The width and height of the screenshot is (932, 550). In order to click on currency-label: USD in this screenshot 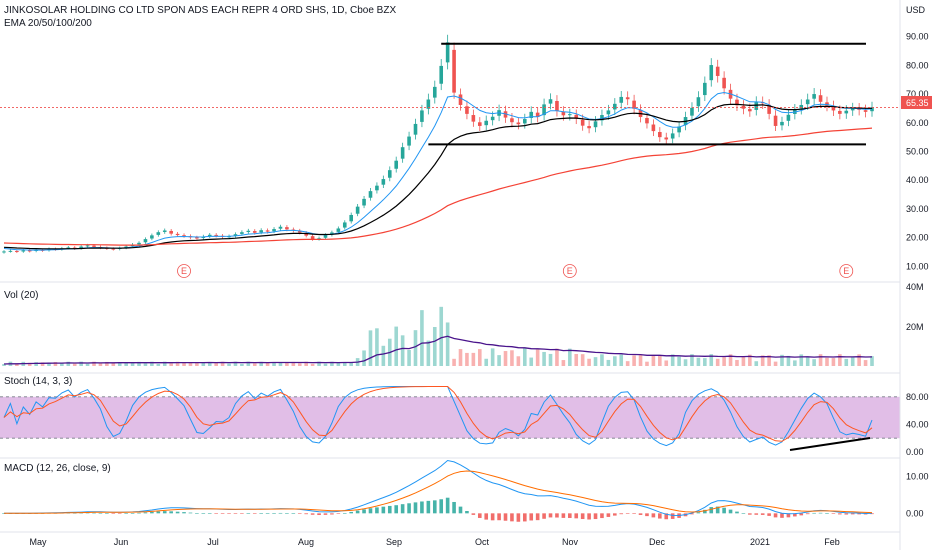, I will do `click(916, 10)`.